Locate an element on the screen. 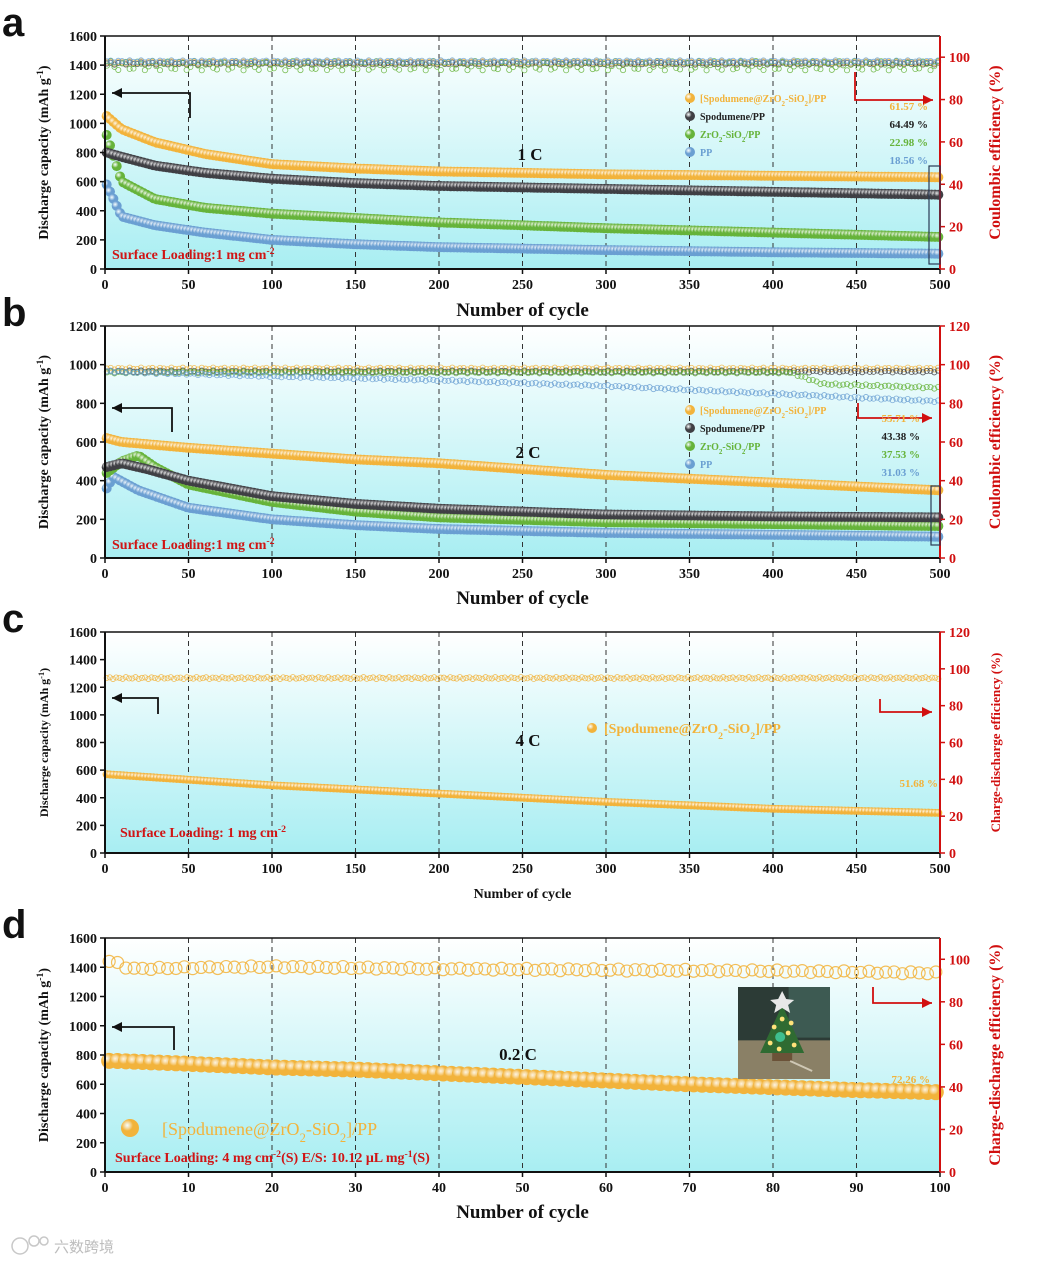 This screenshot has height=1265, width=1039. x-tick-label: 450 is located at coordinates (856, 869).